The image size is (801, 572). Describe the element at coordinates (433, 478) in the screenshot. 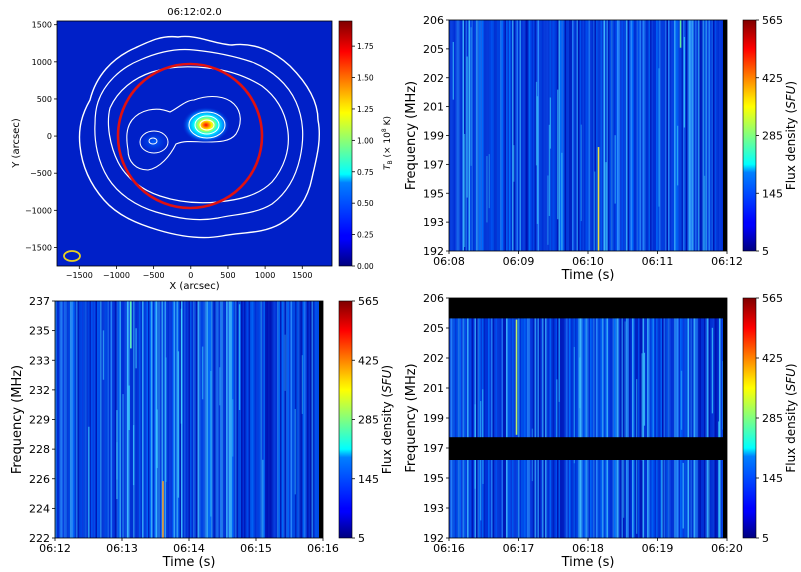

I see `spectrogram-y-tick-label: 195` at that location.